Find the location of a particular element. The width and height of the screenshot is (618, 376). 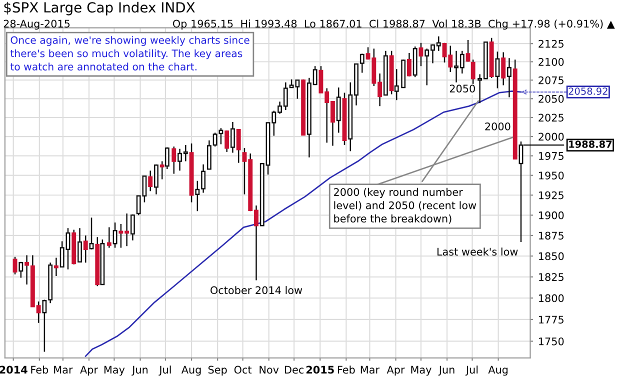

annotation: 2000 (key round number level) and 2050 (recent low before the breakdown) is located at coordinates (405, 206).